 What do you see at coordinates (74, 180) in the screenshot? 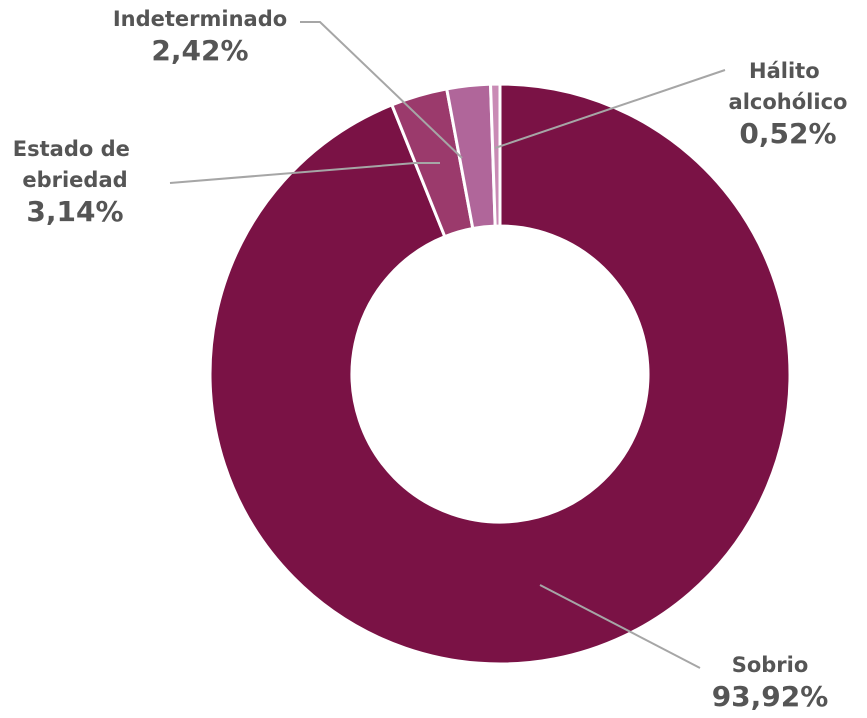
I see `label-line: ebriedad` at bounding box center [74, 180].